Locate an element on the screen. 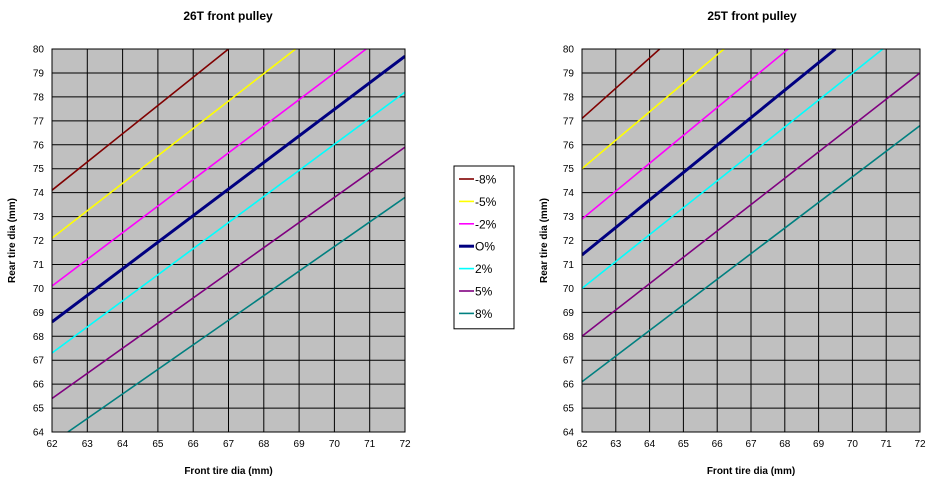 Image resolution: width=928 pixels, height=483 pixels. chart-title: 26T front pulley is located at coordinates (228, 16).